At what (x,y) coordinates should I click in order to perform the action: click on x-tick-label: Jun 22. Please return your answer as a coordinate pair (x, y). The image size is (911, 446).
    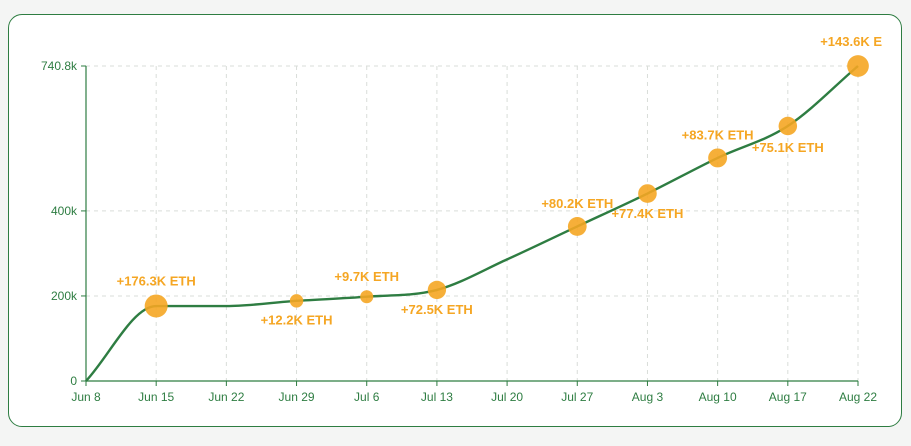
    Looking at the image, I should click on (226, 397).